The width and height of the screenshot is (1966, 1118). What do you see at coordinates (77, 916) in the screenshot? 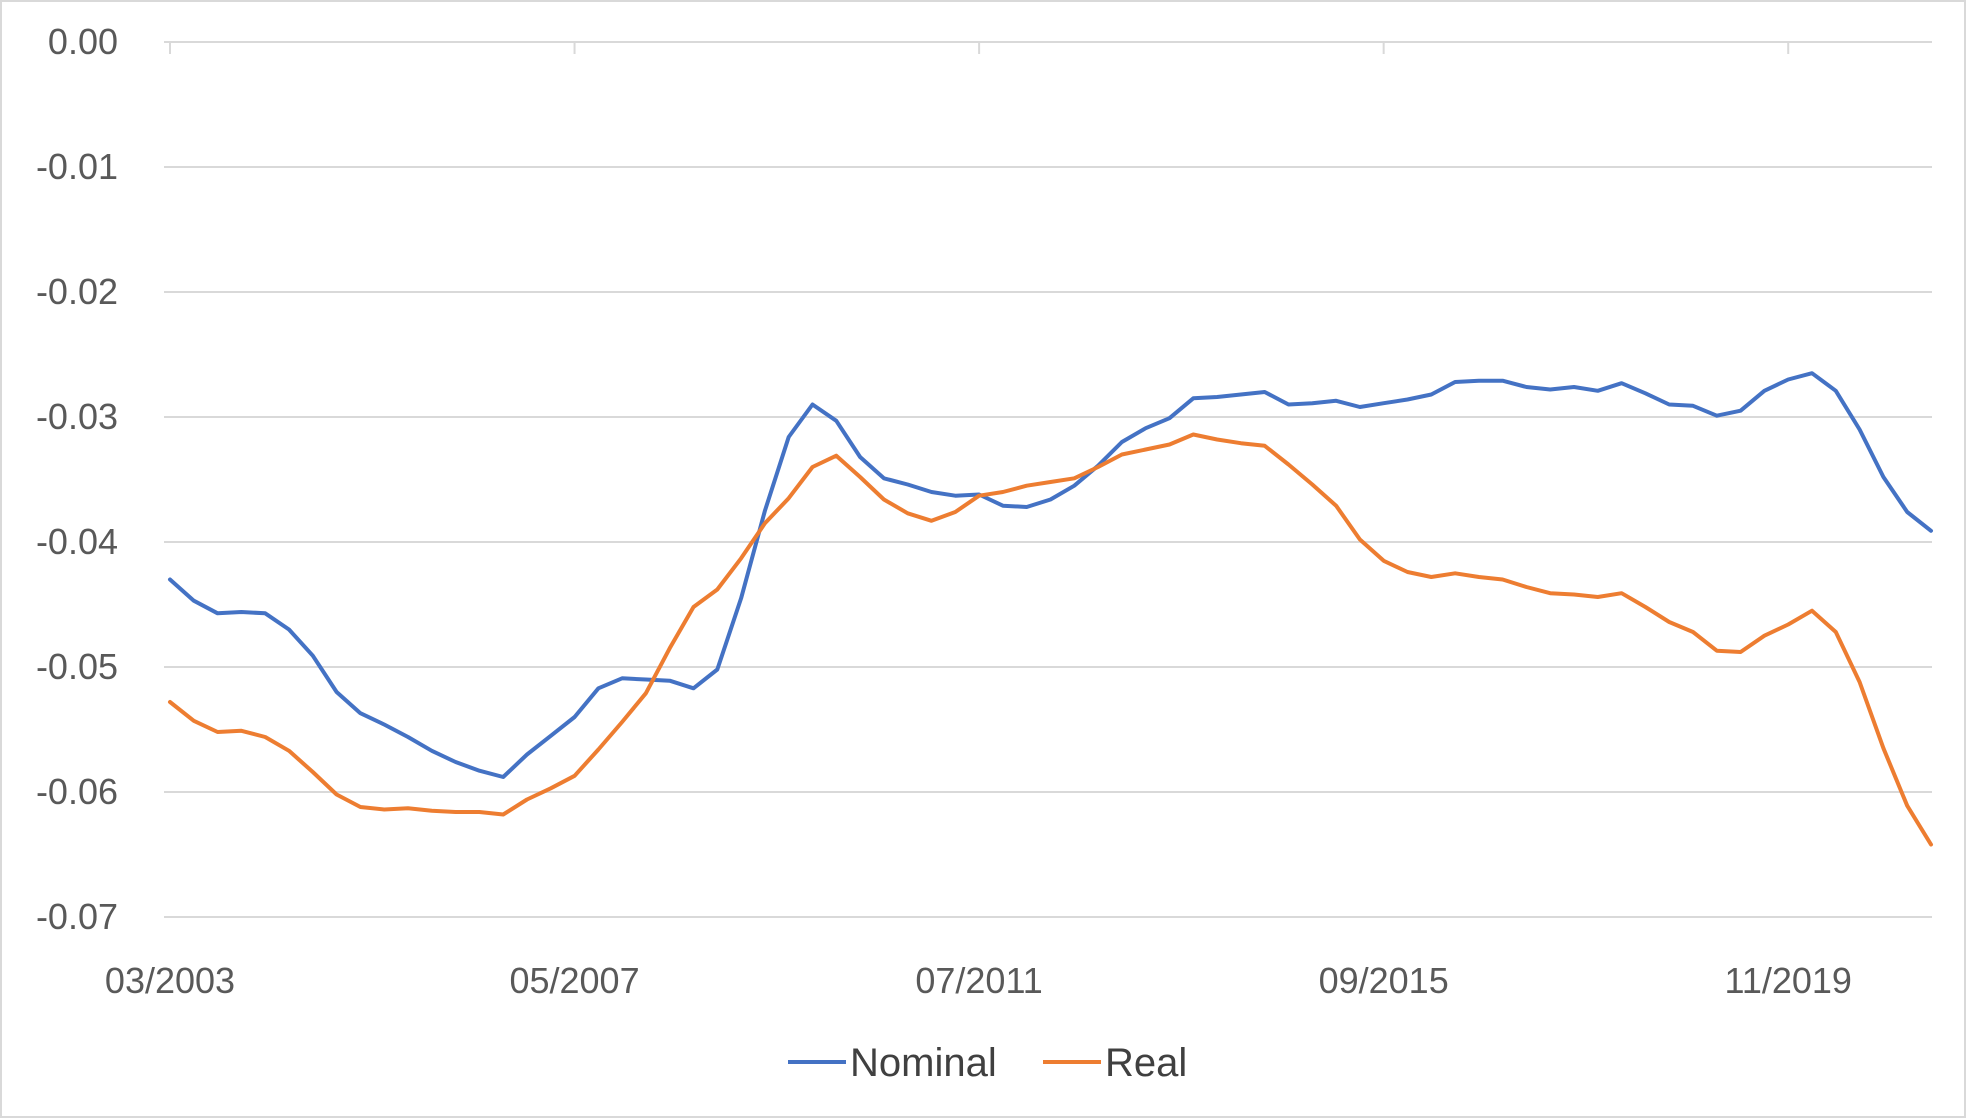
I see `y-tick-label: -0.07` at bounding box center [77, 916].